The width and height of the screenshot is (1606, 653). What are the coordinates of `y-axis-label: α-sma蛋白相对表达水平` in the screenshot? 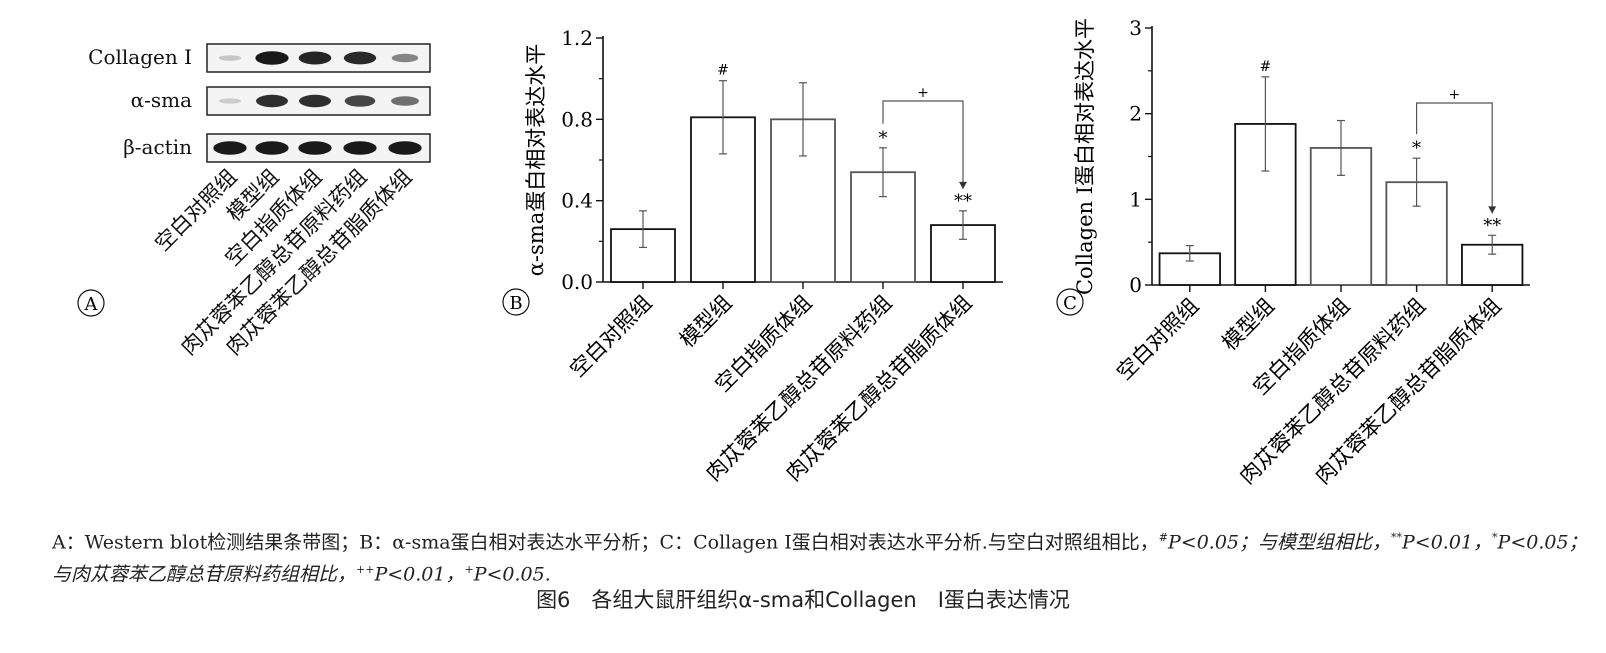 It's located at (536, 160).